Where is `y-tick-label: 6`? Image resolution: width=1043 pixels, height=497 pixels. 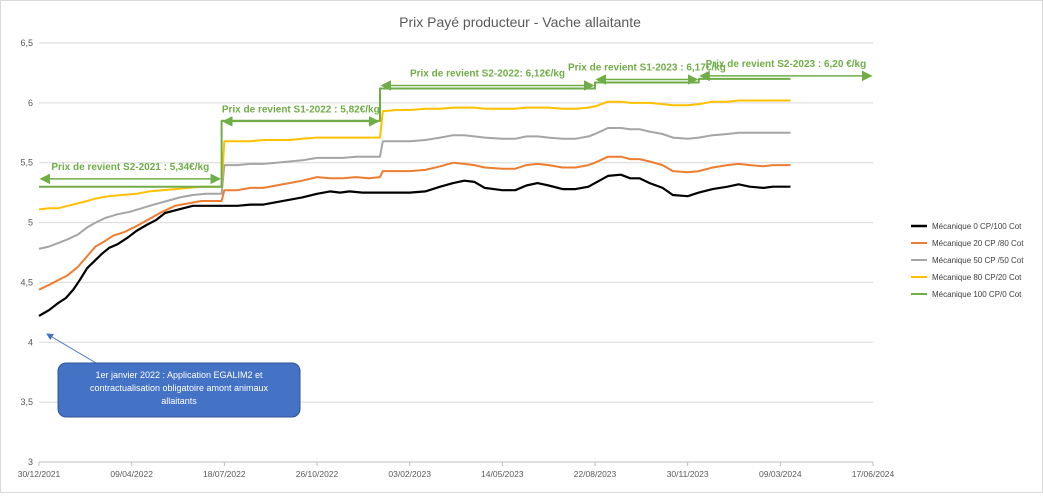 y-tick-label: 6 is located at coordinates (30, 103).